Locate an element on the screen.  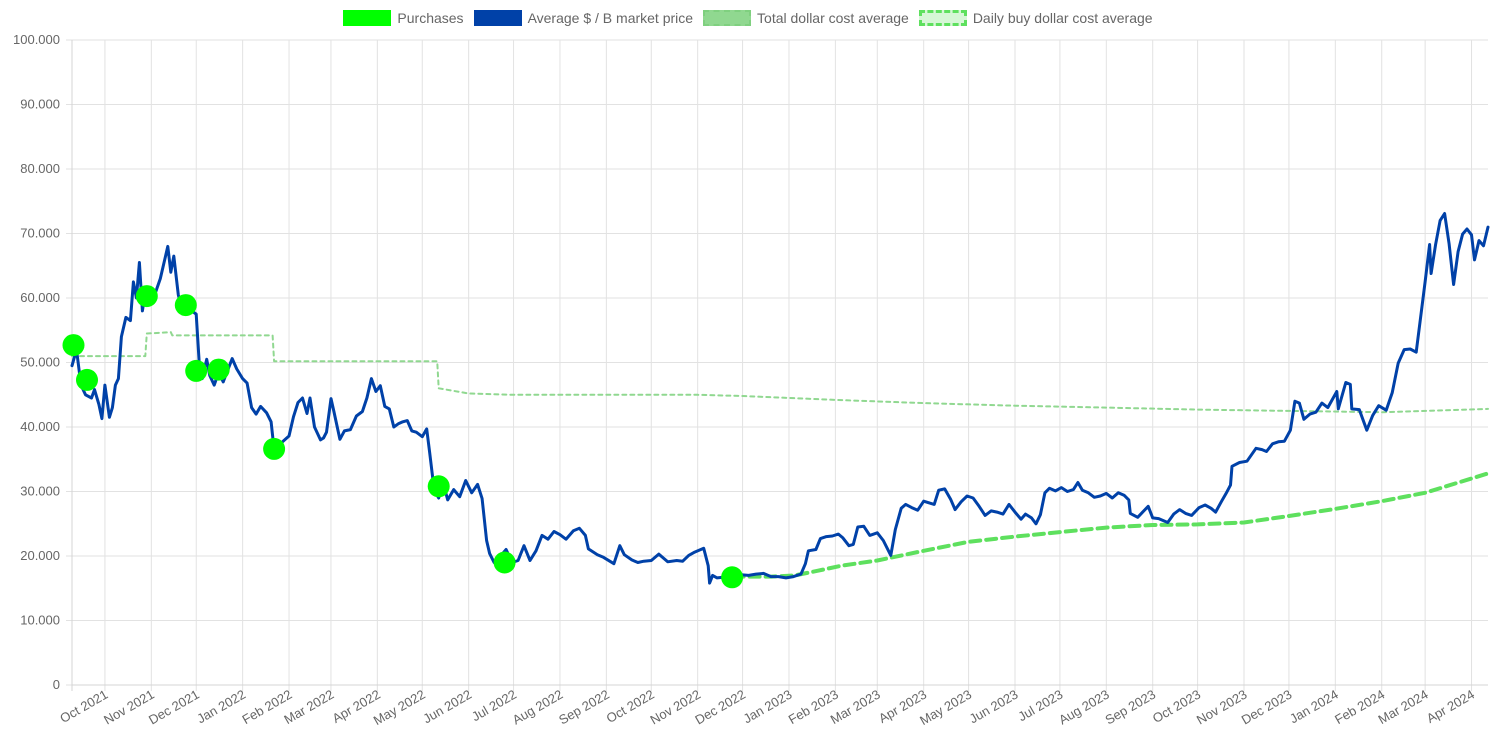
x-tick-label: Sep 2022 is located at coordinates (584, 707).